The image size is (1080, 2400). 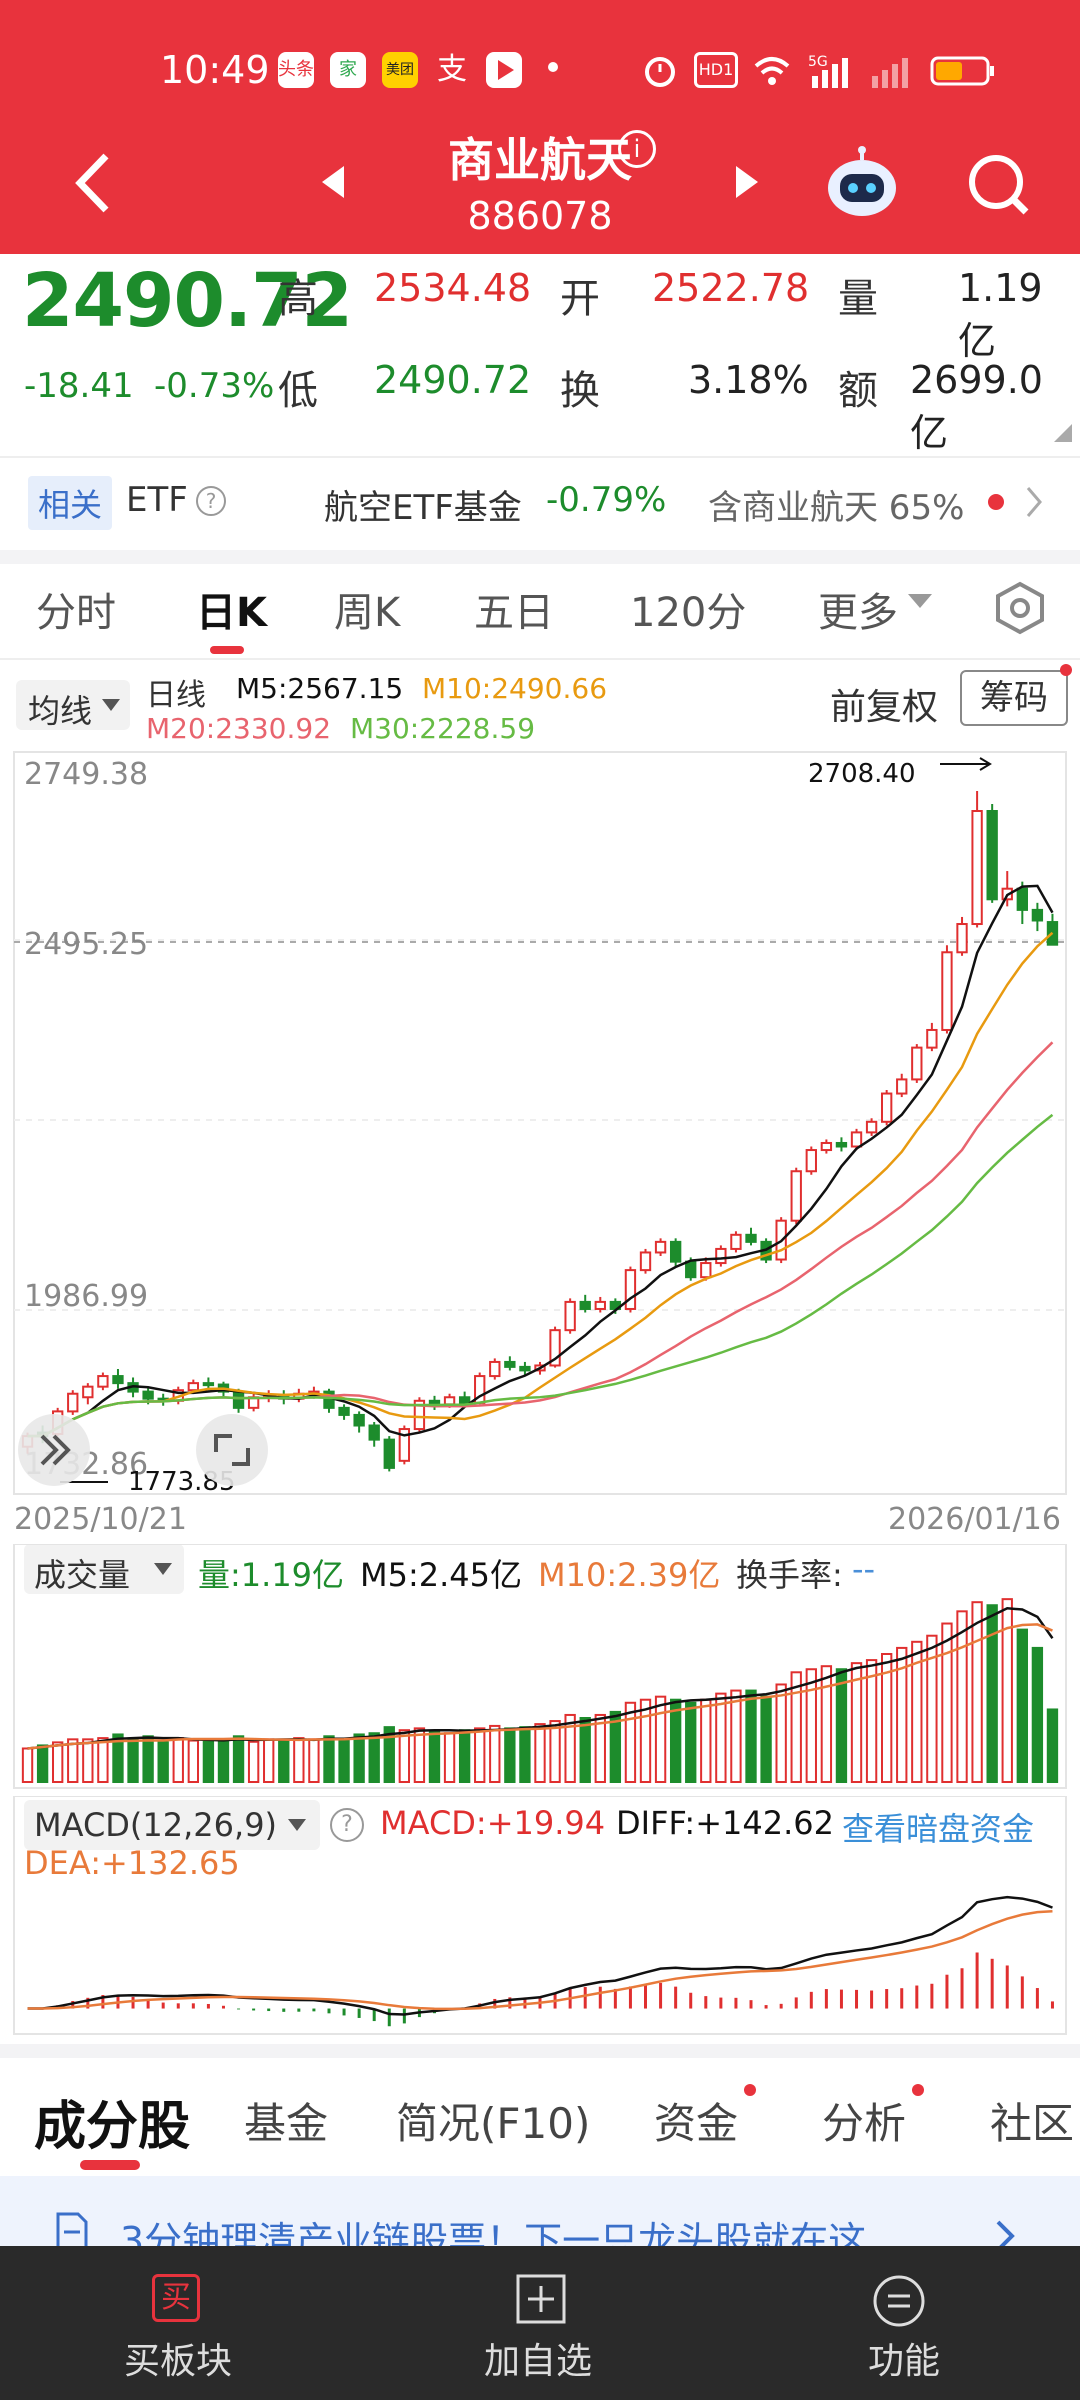 I want to click on volume-dropdown-button: 成交量, so click(x=104, y=1569).